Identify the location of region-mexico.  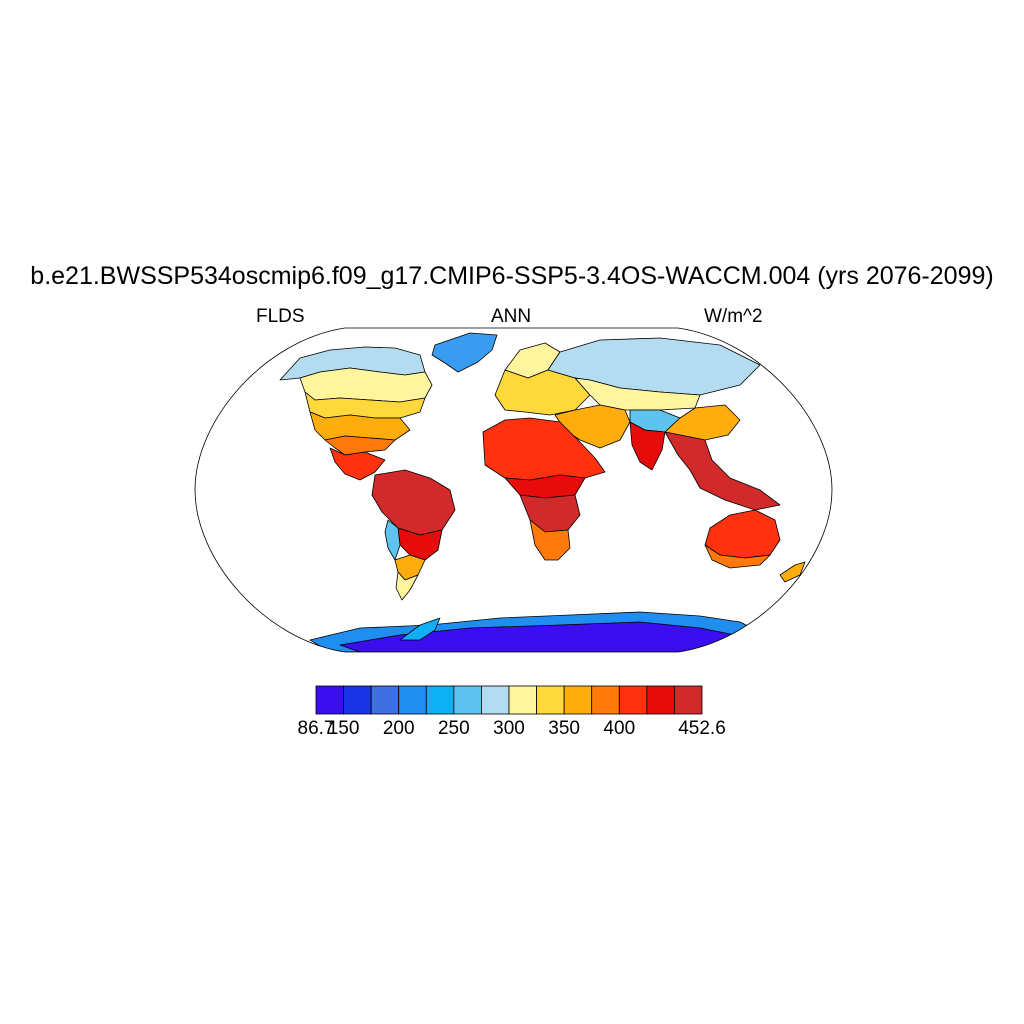
(357, 464).